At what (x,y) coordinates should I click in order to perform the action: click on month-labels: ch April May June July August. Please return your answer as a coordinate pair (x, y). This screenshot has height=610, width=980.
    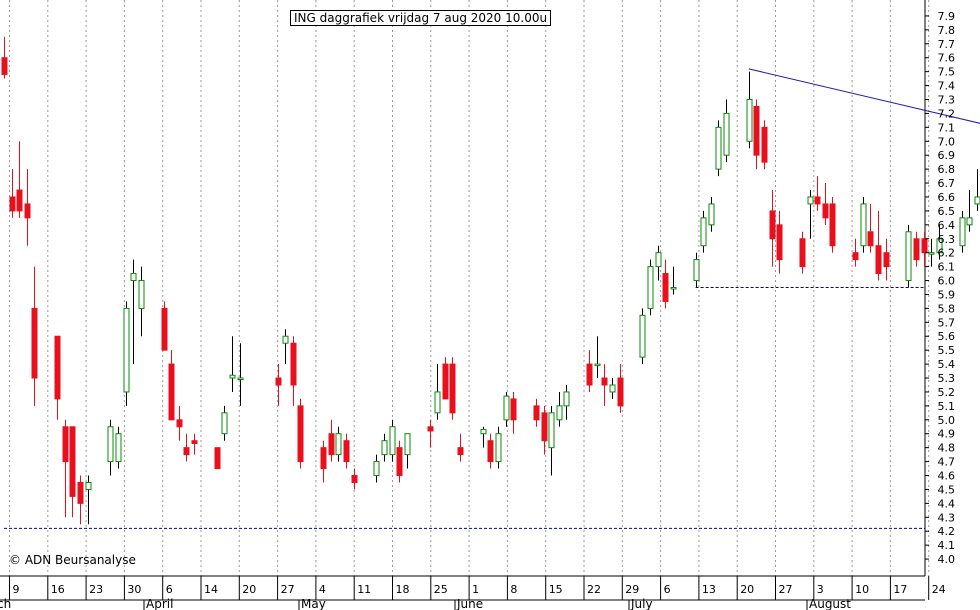
    Looking at the image, I should click on (425, 603).